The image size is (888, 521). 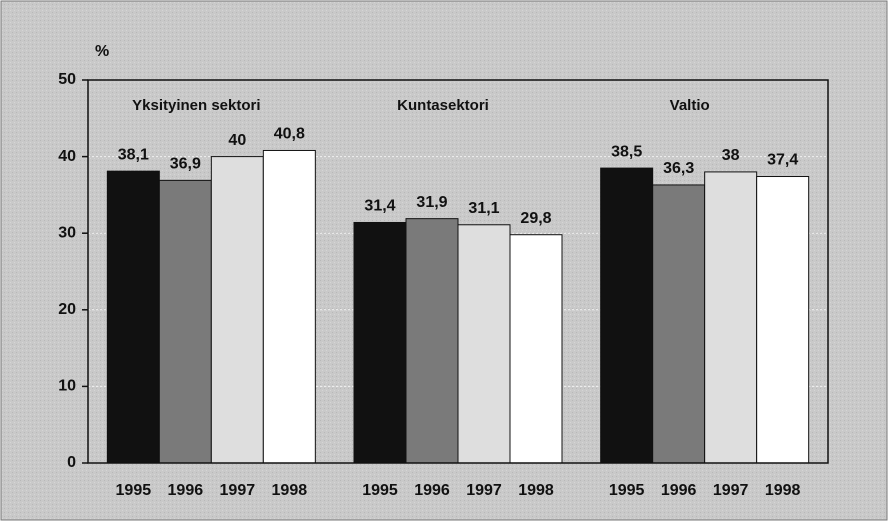 I want to click on value-label: 36,9, so click(x=185, y=164).